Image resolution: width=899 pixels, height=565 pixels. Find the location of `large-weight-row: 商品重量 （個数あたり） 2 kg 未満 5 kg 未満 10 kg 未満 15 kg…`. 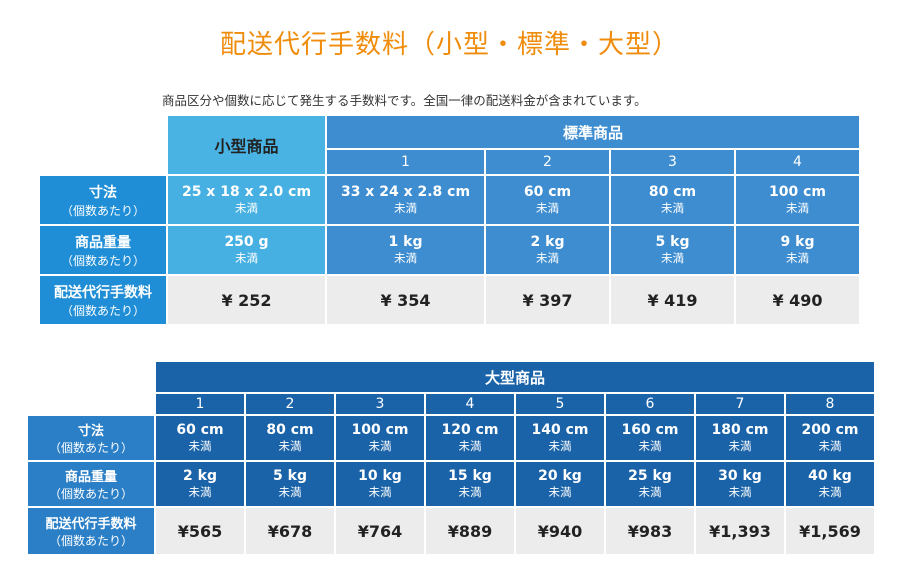

large-weight-row: 商品重量 （個数あたり） 2 kg 未満 5 kg 未満 10 kg 未満 15 kg… is located at coordinates (451, 484).